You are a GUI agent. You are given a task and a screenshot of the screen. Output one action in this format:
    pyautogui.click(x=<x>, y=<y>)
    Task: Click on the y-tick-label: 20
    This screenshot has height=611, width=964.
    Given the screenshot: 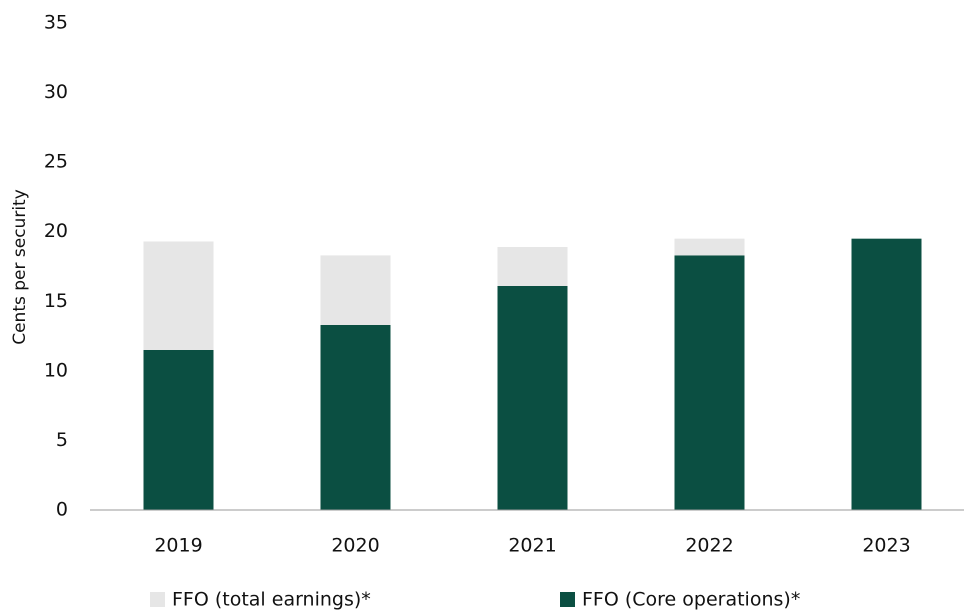 What is the action you would take?
    pyautogui.click(x=56, y=231)
    